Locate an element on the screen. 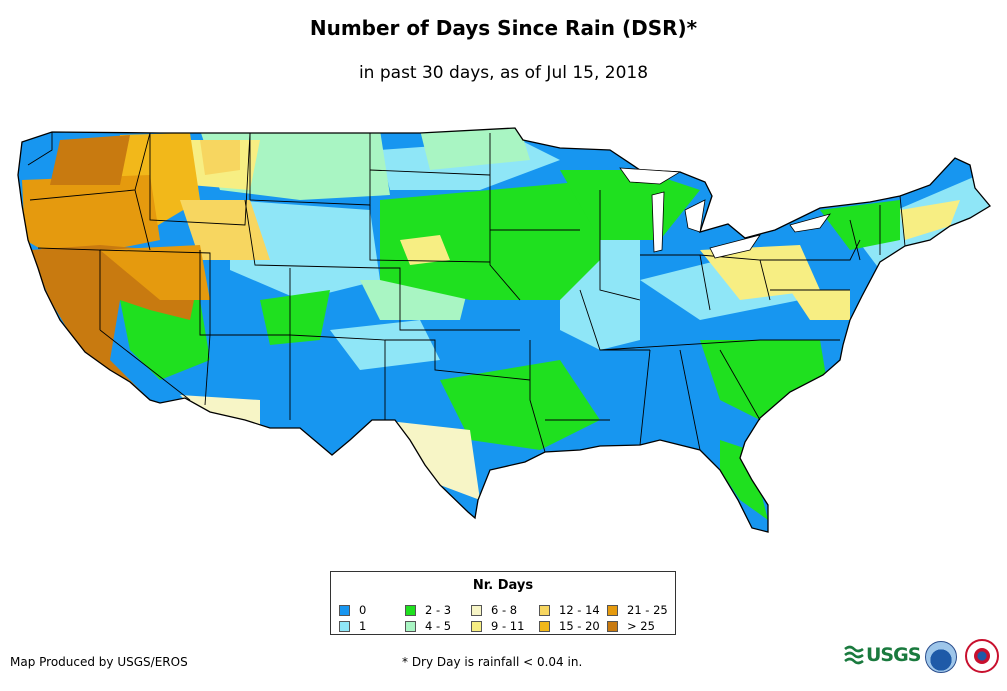 The height and width of the screenshot is (691, 1007). map-title: Number of Days Since Rain (DSR)* is located at coordinates (503, 28).